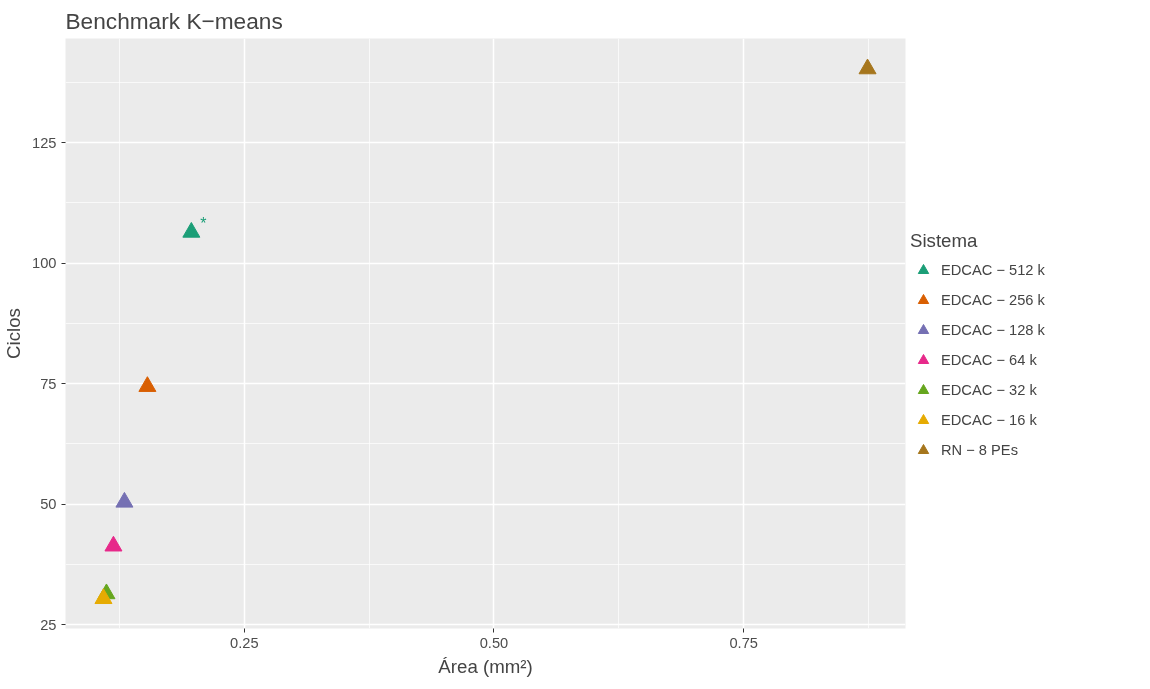  I want to click on legend-label: EDCAC − 64 k, so click(989, 360).